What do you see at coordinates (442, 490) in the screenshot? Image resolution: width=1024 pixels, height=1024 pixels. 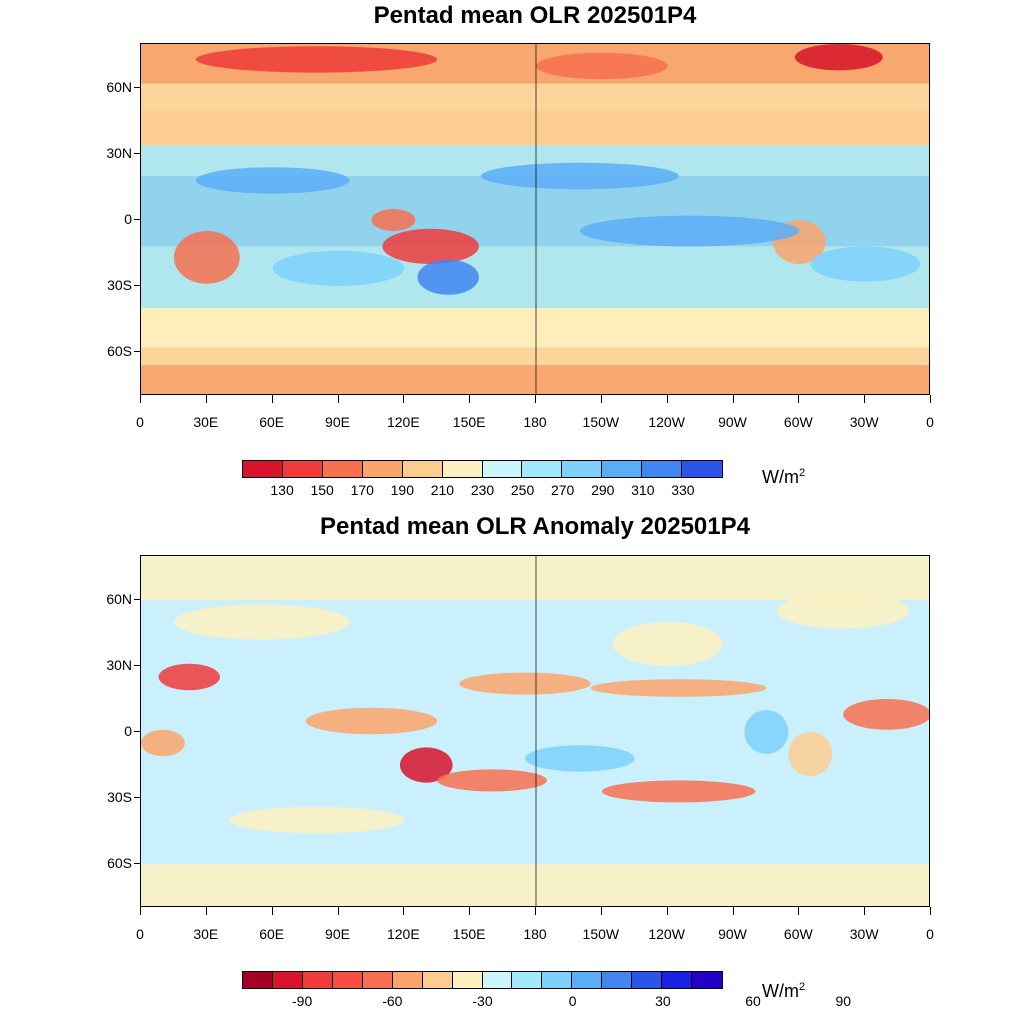 I see `colorbar-tick-label: 210` at bounding box center [442, 490].